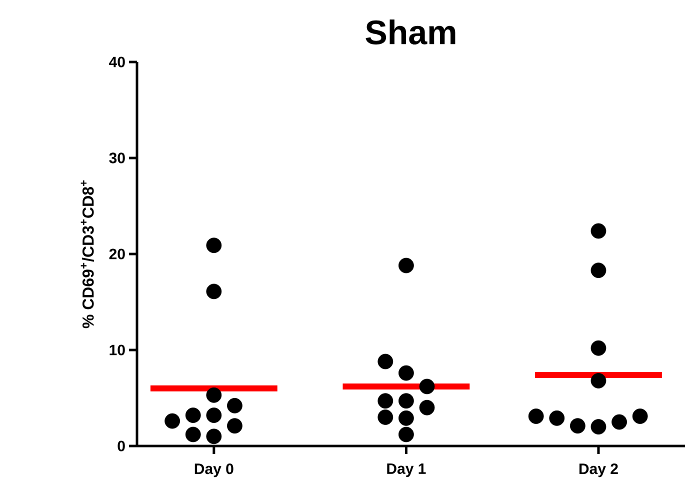 This screenshot has width=688, height=503. I want to click on y-tick-label: 40, so click(117, 62).